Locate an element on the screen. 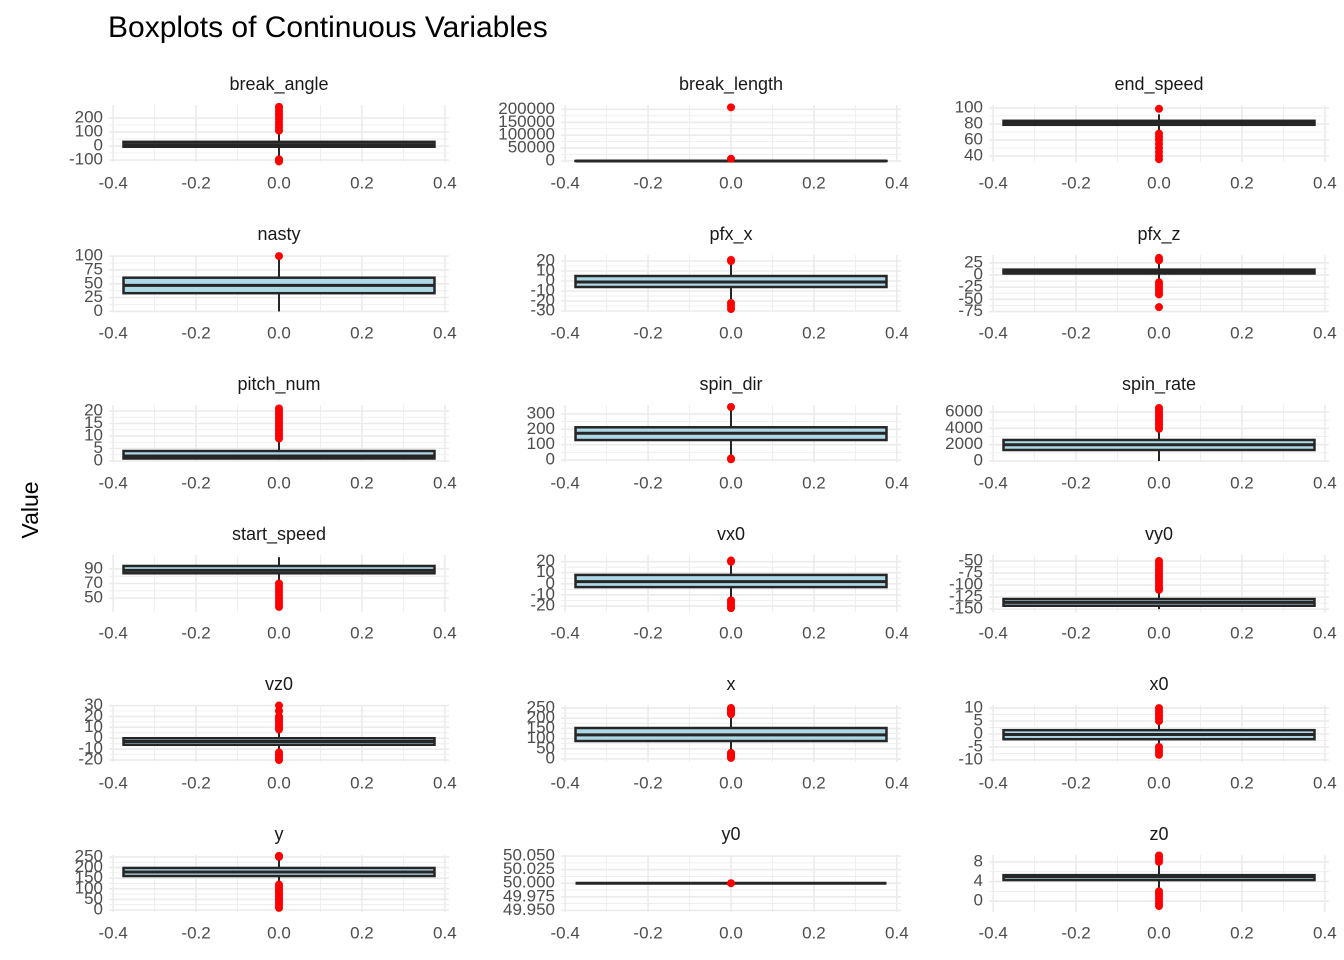 Image resolution: width=1344 pixels, height=960 pixels. y-tick-label: 75 is located at coordinates (93, 268).